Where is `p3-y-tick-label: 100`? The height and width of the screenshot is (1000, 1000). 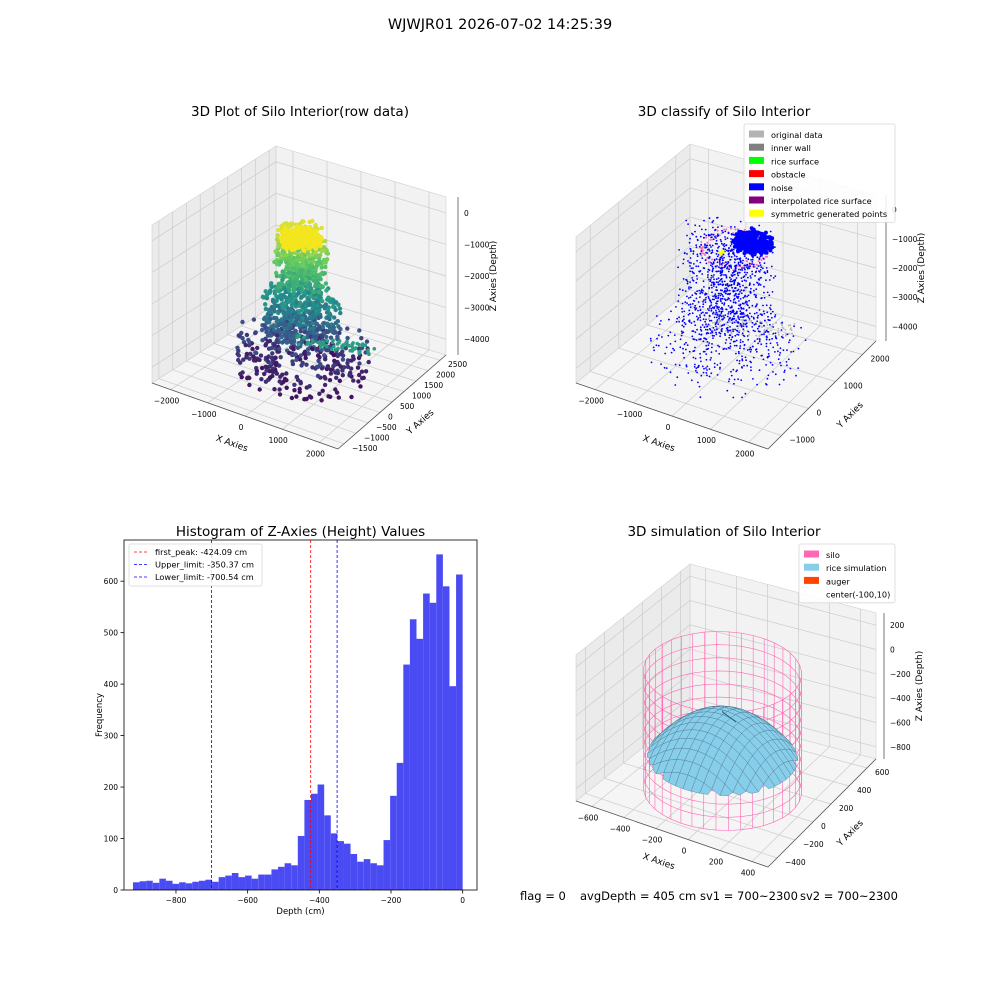
p3-y-tick-label: 100 is located at coordinates (111, 838).